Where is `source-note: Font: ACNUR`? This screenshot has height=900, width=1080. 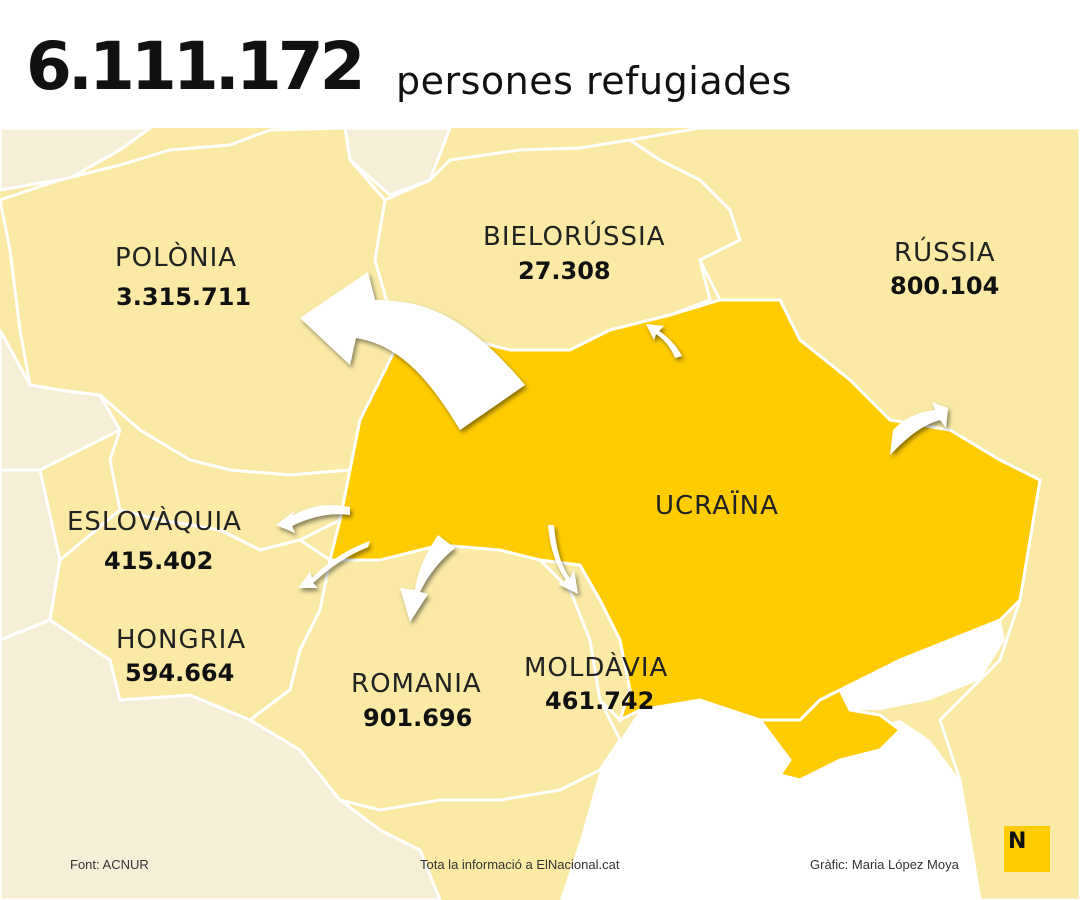
source-note: Font: ACNUR is located at coordinates (109, 864).